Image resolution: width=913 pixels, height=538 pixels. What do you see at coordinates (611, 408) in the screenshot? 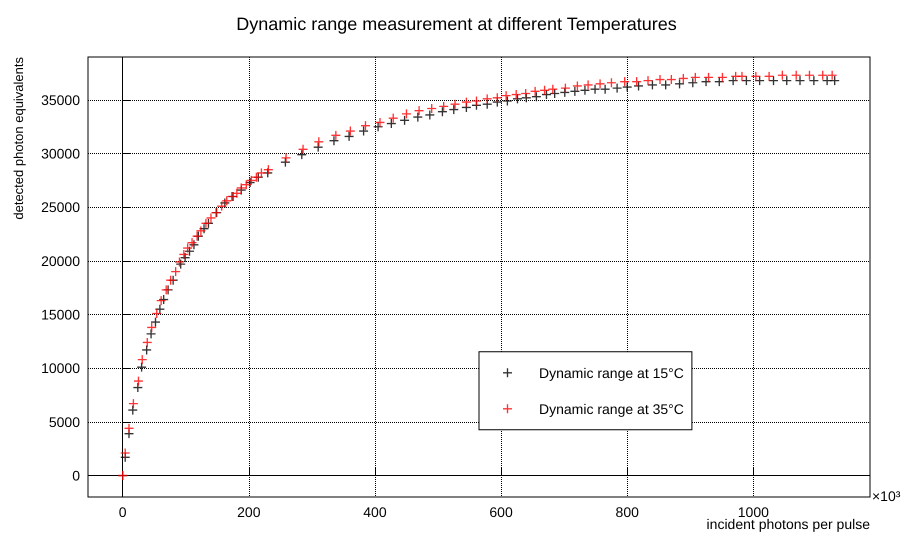
I see `legend-label: Dynamic range at 35°C` at bounding box center [611, 408].